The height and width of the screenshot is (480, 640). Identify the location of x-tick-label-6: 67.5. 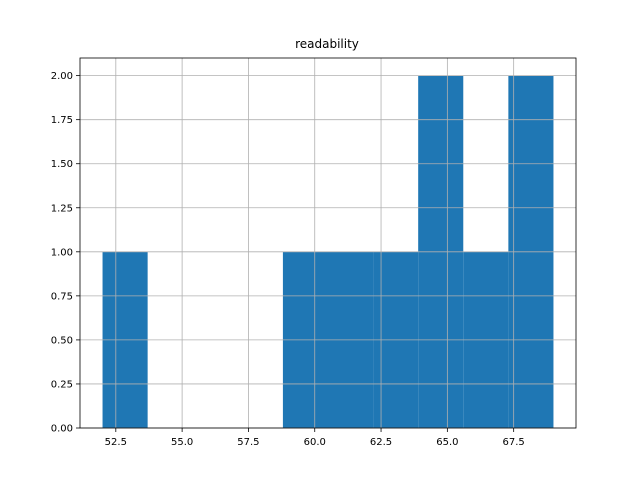
(514, 442).